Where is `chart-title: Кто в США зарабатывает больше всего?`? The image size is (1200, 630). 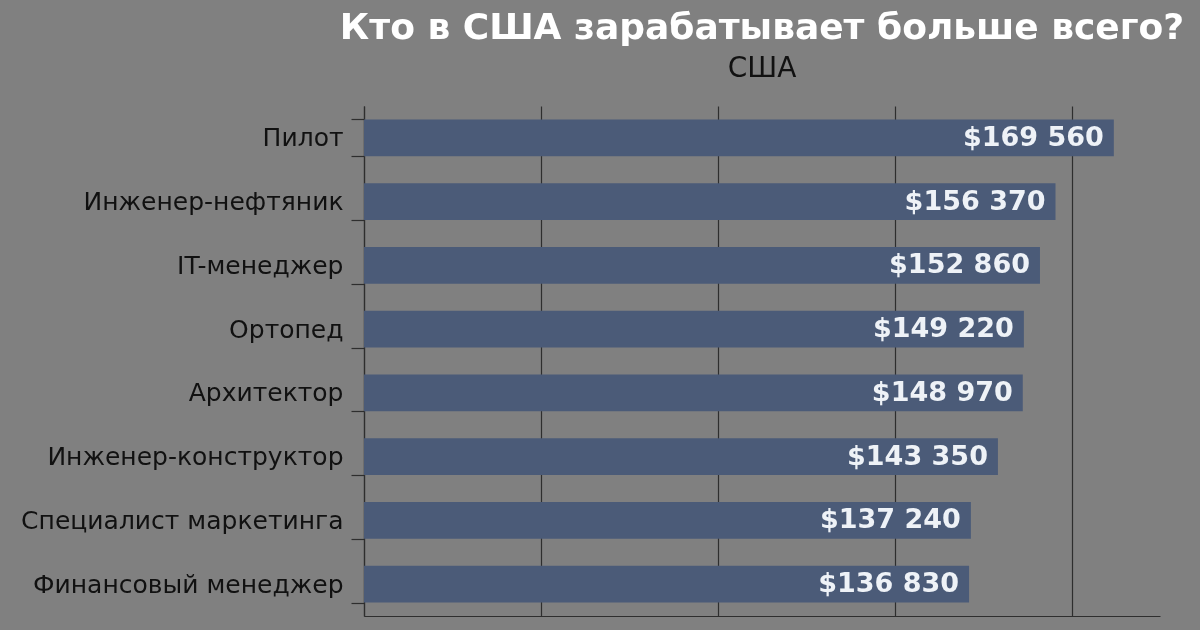 chart-title: Кто в США зарабатывает больше всего? is located at coordinates (762, 26).